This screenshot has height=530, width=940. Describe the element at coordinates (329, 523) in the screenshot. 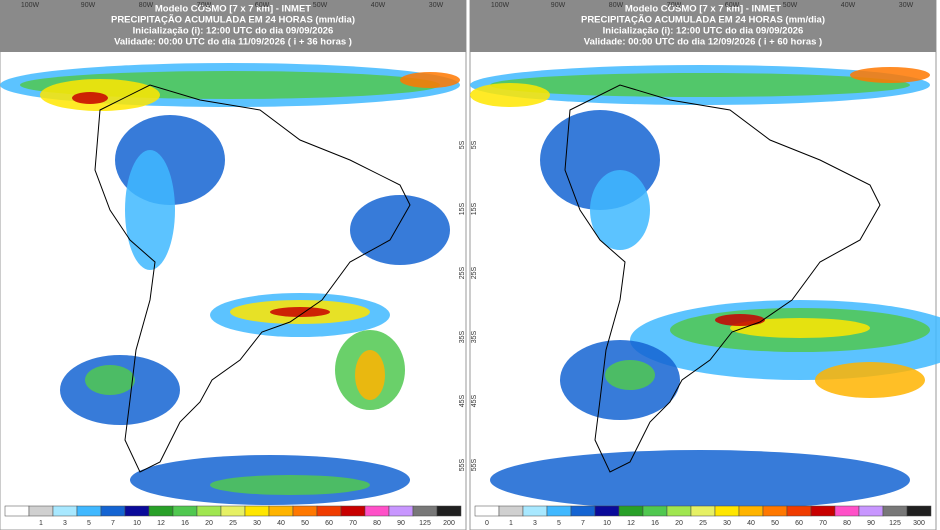

I see `colorbar-label: 60` at that location.